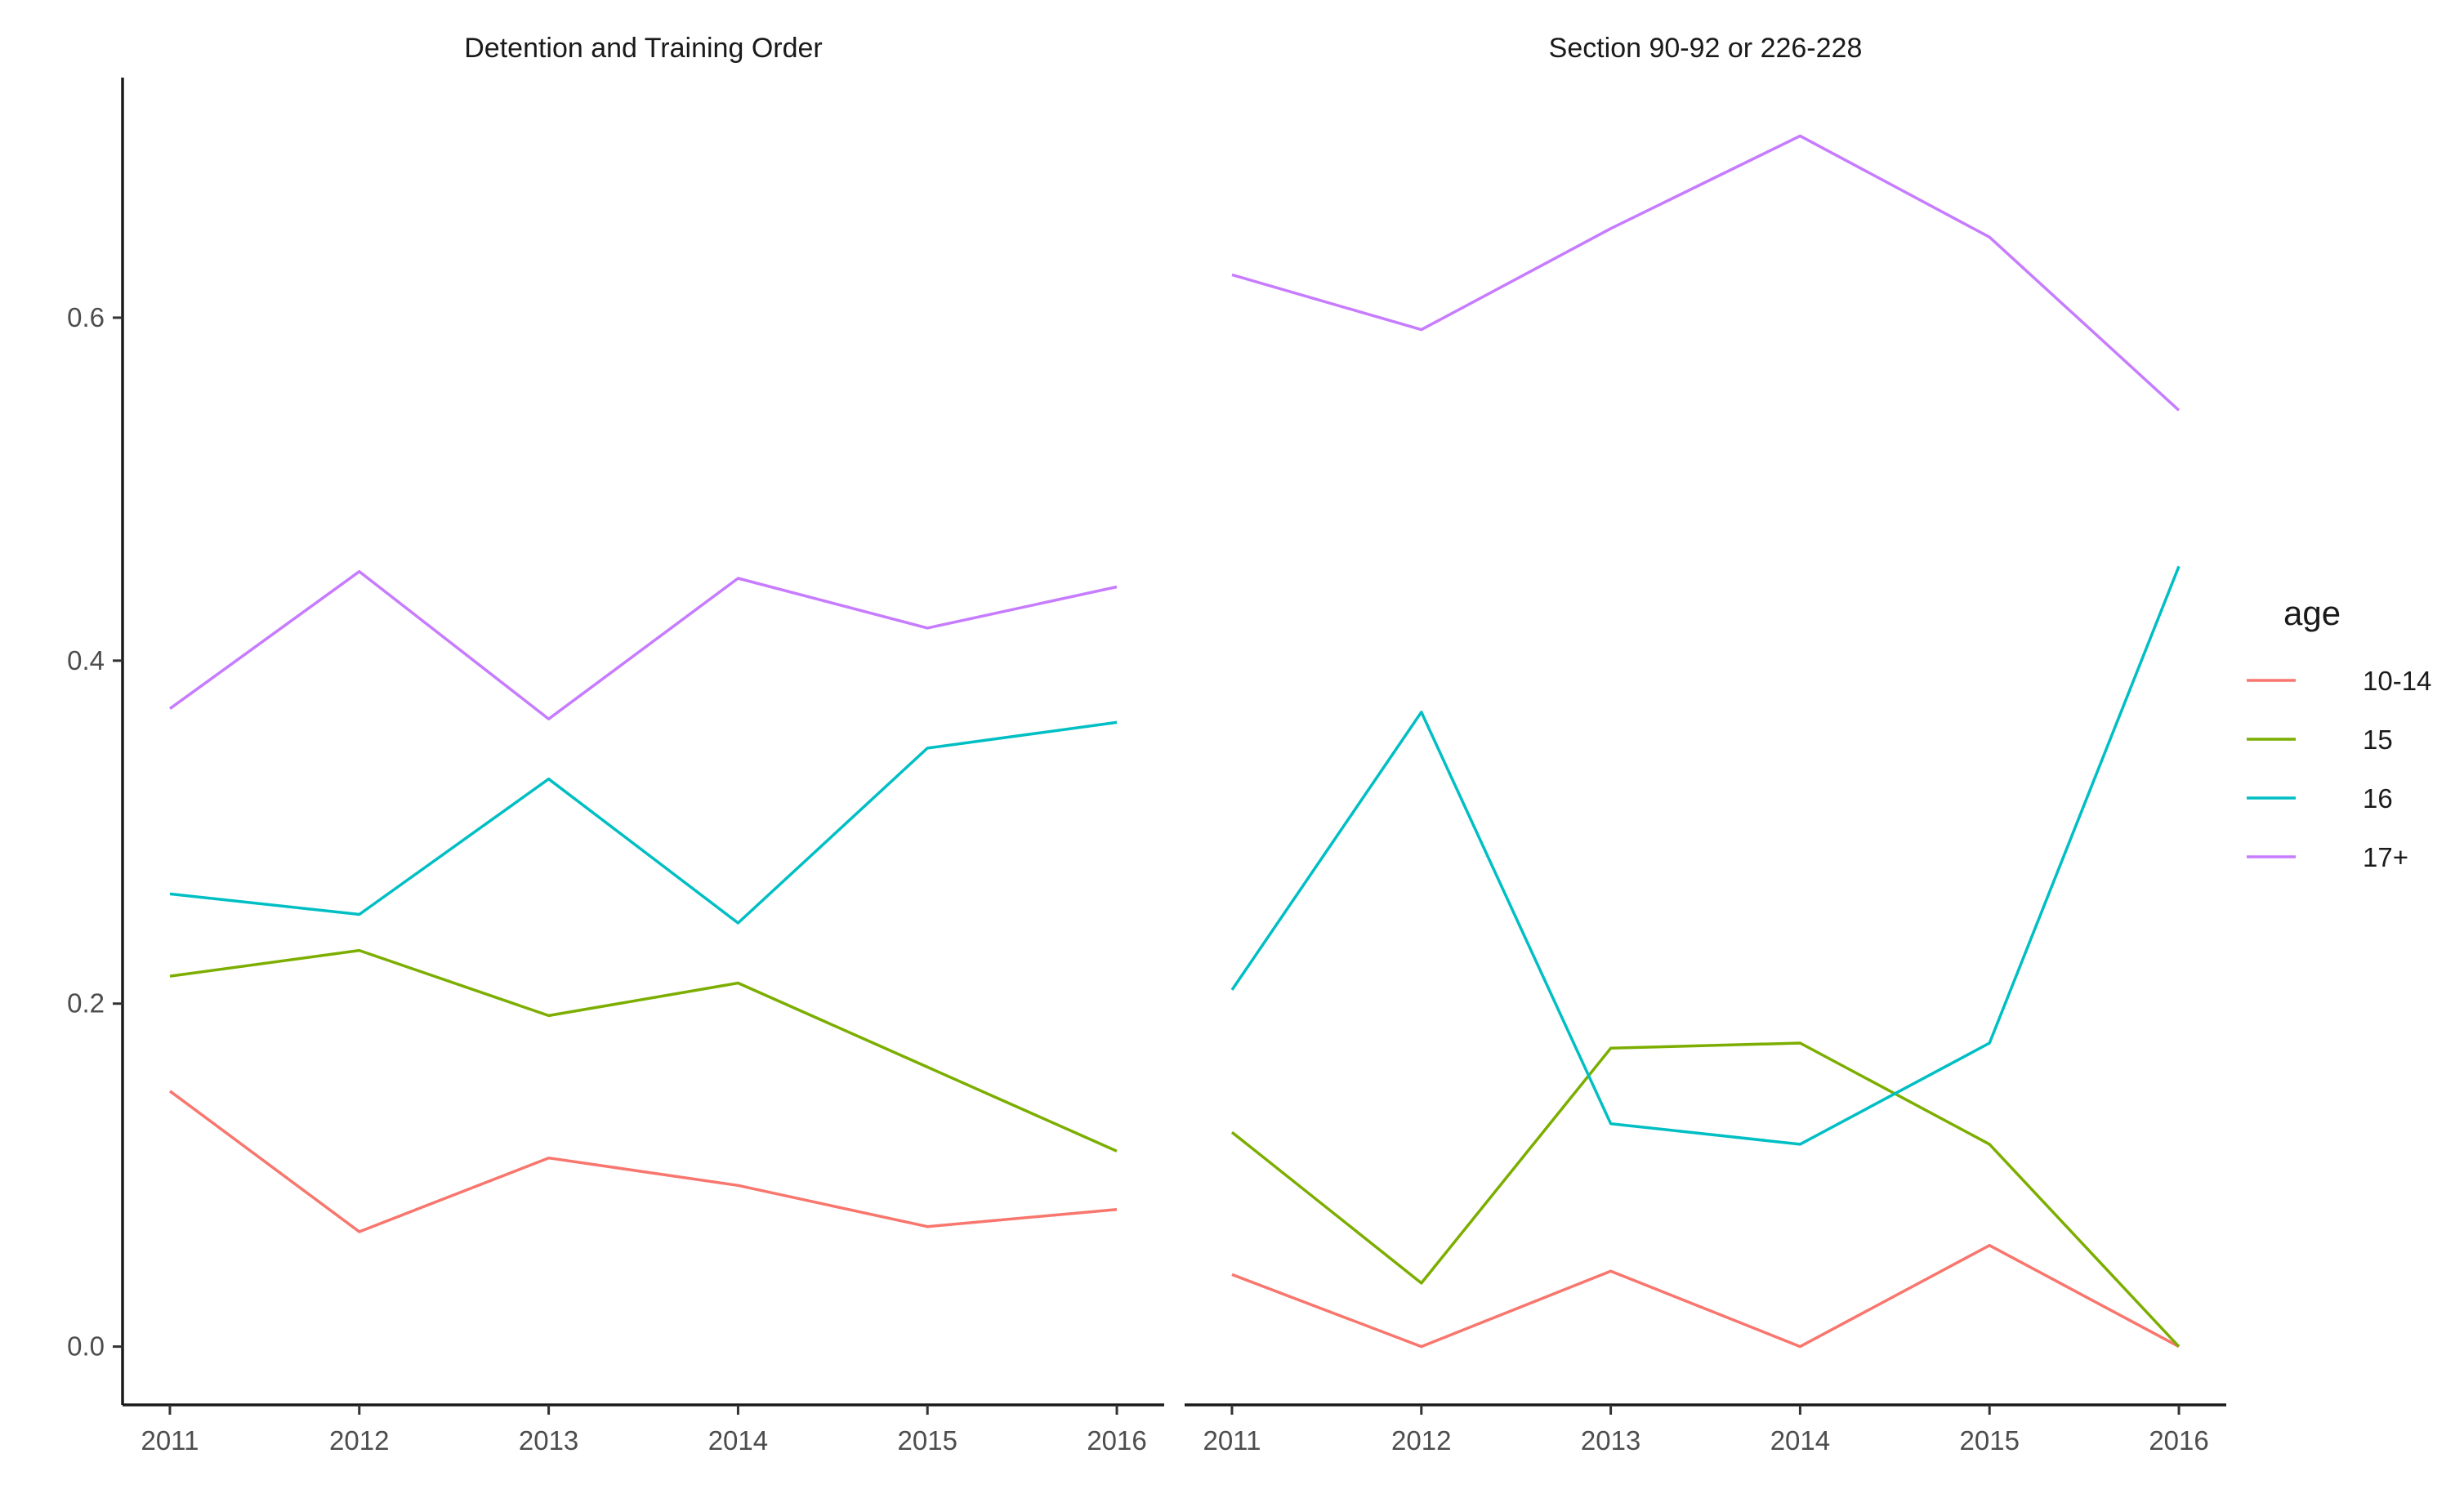 This screenshot has width=2464, height=1507. What do you see at coordinates (1706, 48) in the screenshot?
I see `facet-title: Section 90-92 or 226-228` at bounding box center [1706, 48].